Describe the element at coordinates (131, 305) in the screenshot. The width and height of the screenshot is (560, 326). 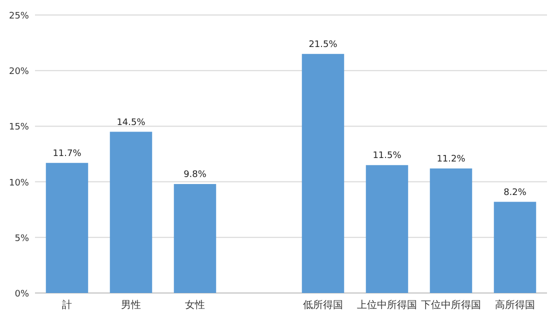
I see `xtick: 男性` at that location.